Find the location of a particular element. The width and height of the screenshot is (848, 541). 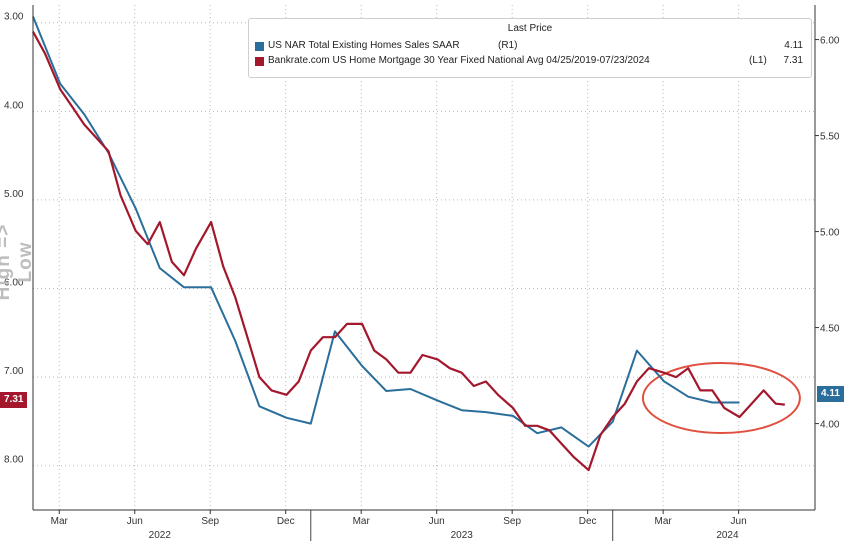

highlight-ellipse-shape is located at coordinates (721, 398).